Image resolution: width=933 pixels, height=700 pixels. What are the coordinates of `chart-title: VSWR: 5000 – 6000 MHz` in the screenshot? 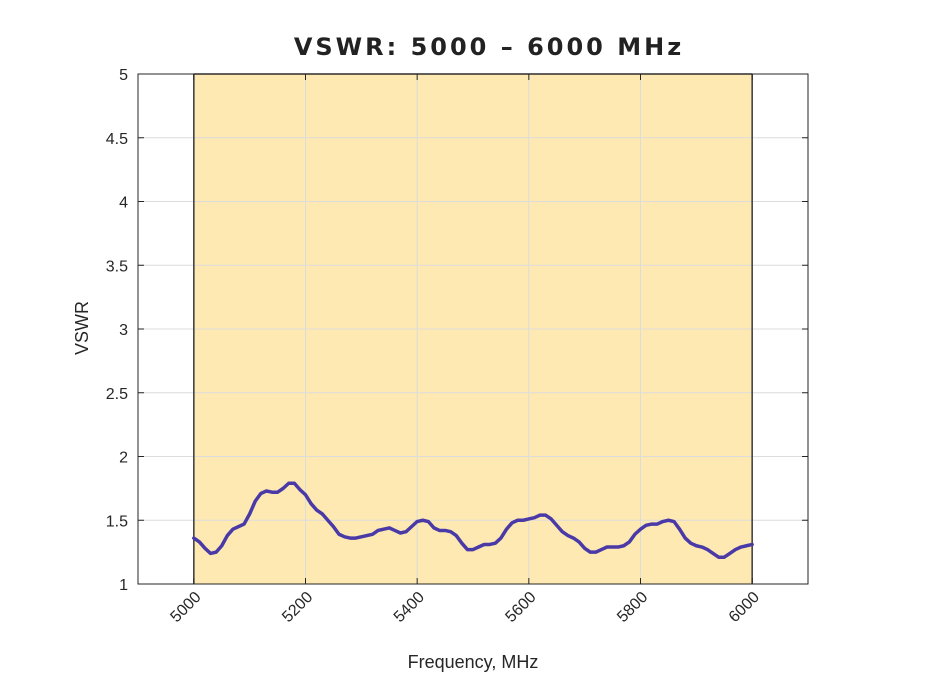 It's located at (489, 47).